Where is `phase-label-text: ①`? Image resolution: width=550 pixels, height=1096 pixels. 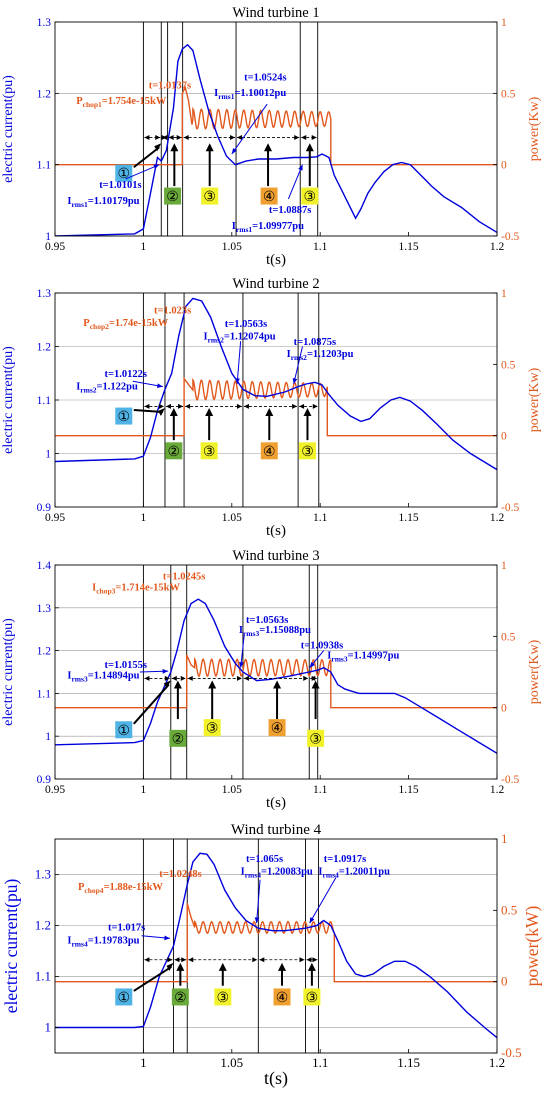
phase-label-text: ① is located at coordinates (123, 998).